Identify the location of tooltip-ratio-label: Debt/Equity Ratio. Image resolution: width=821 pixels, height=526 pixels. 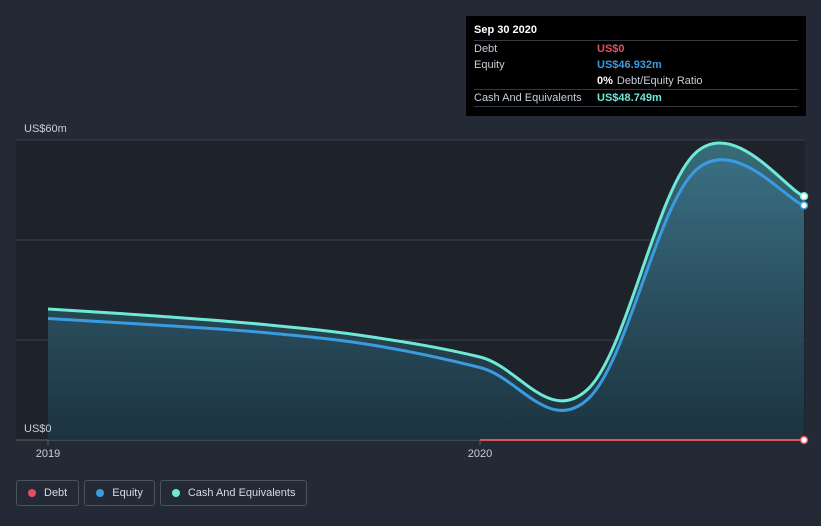
(659, 81).